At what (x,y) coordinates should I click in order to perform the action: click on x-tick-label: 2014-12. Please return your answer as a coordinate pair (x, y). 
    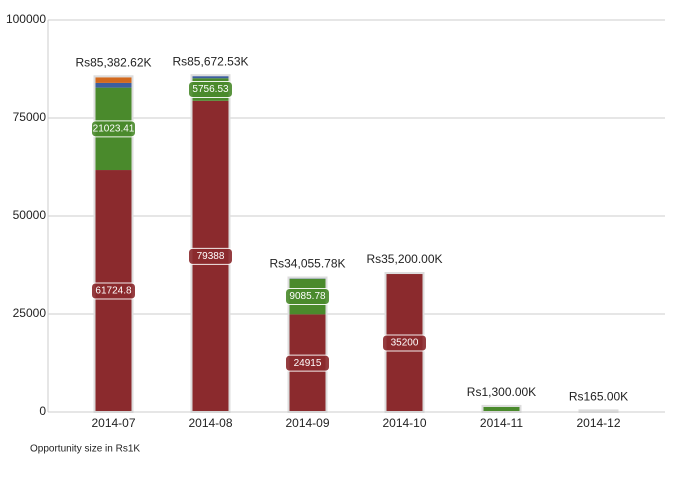
    Looking at the image, I should click on (598, 423).